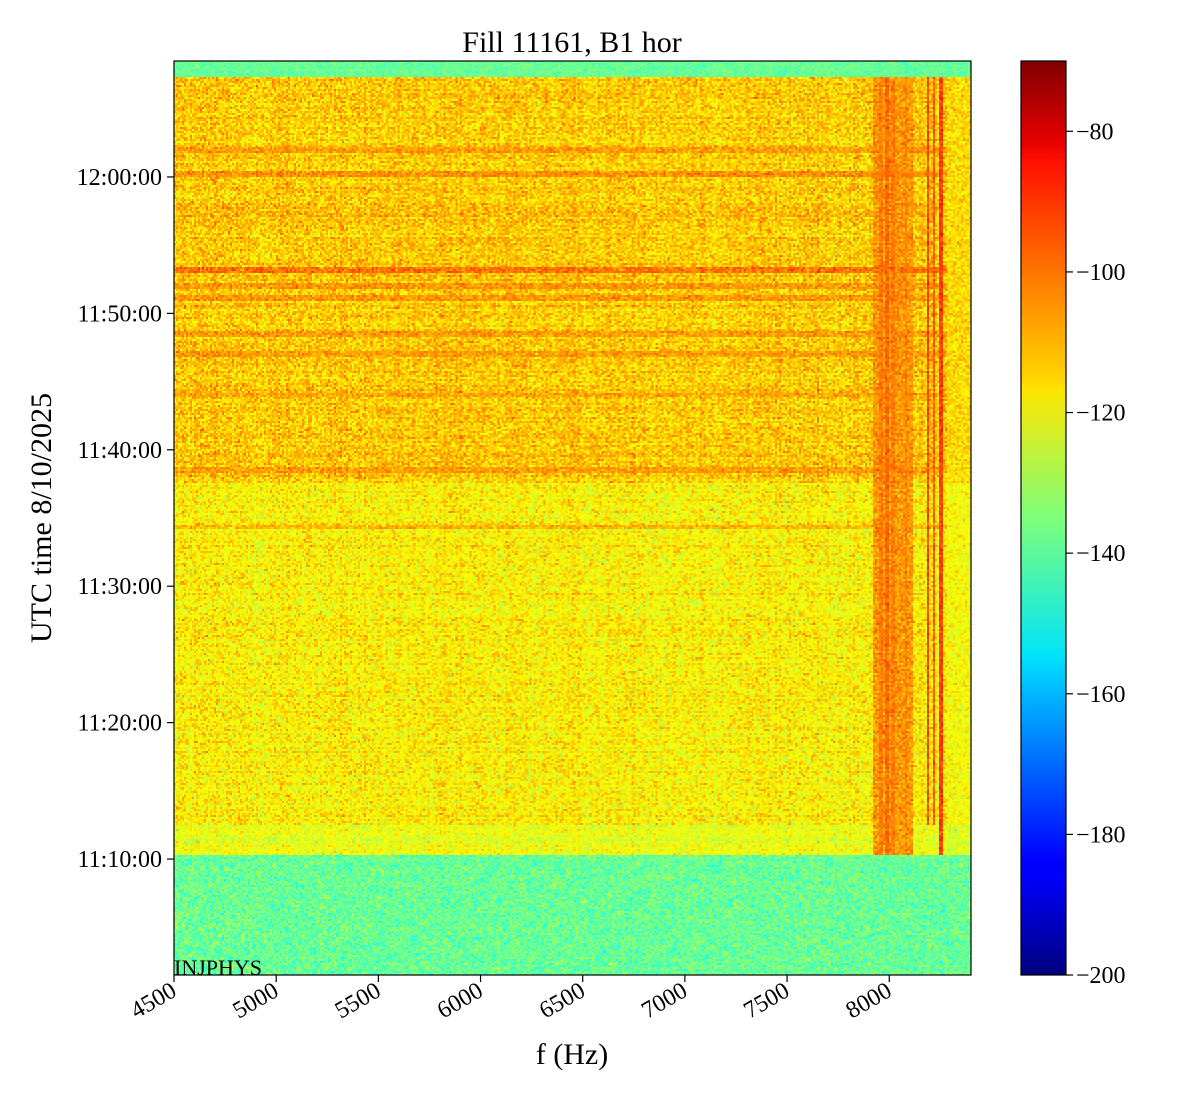  What do you see at coordinates (153, 1001) in the screenshot?
I see `x-tick-label: 4500` at bounding box center [153, 1001].